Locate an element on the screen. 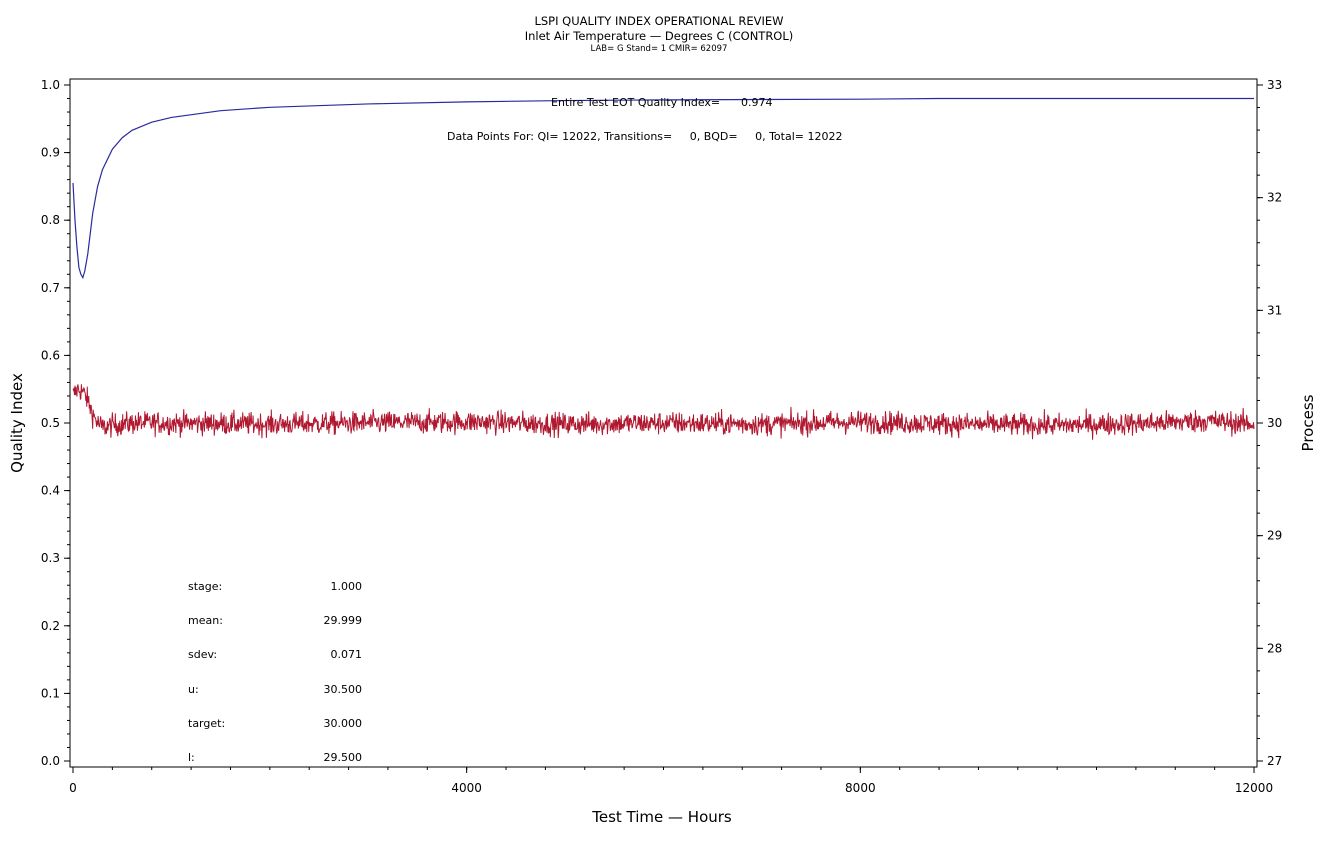 The height and width of the screenshot is (845, 1328). y-right-tick-label: 28 is located at coordinates (1274, 648).